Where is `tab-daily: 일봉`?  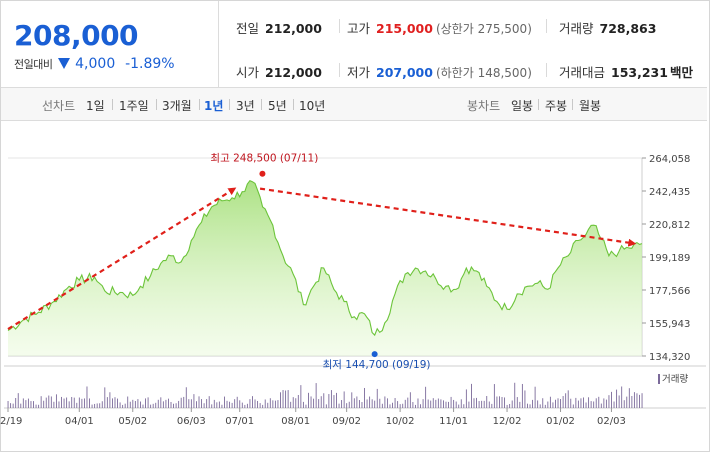 tab-daily: 일봉 is located at coordinates (522, 106).